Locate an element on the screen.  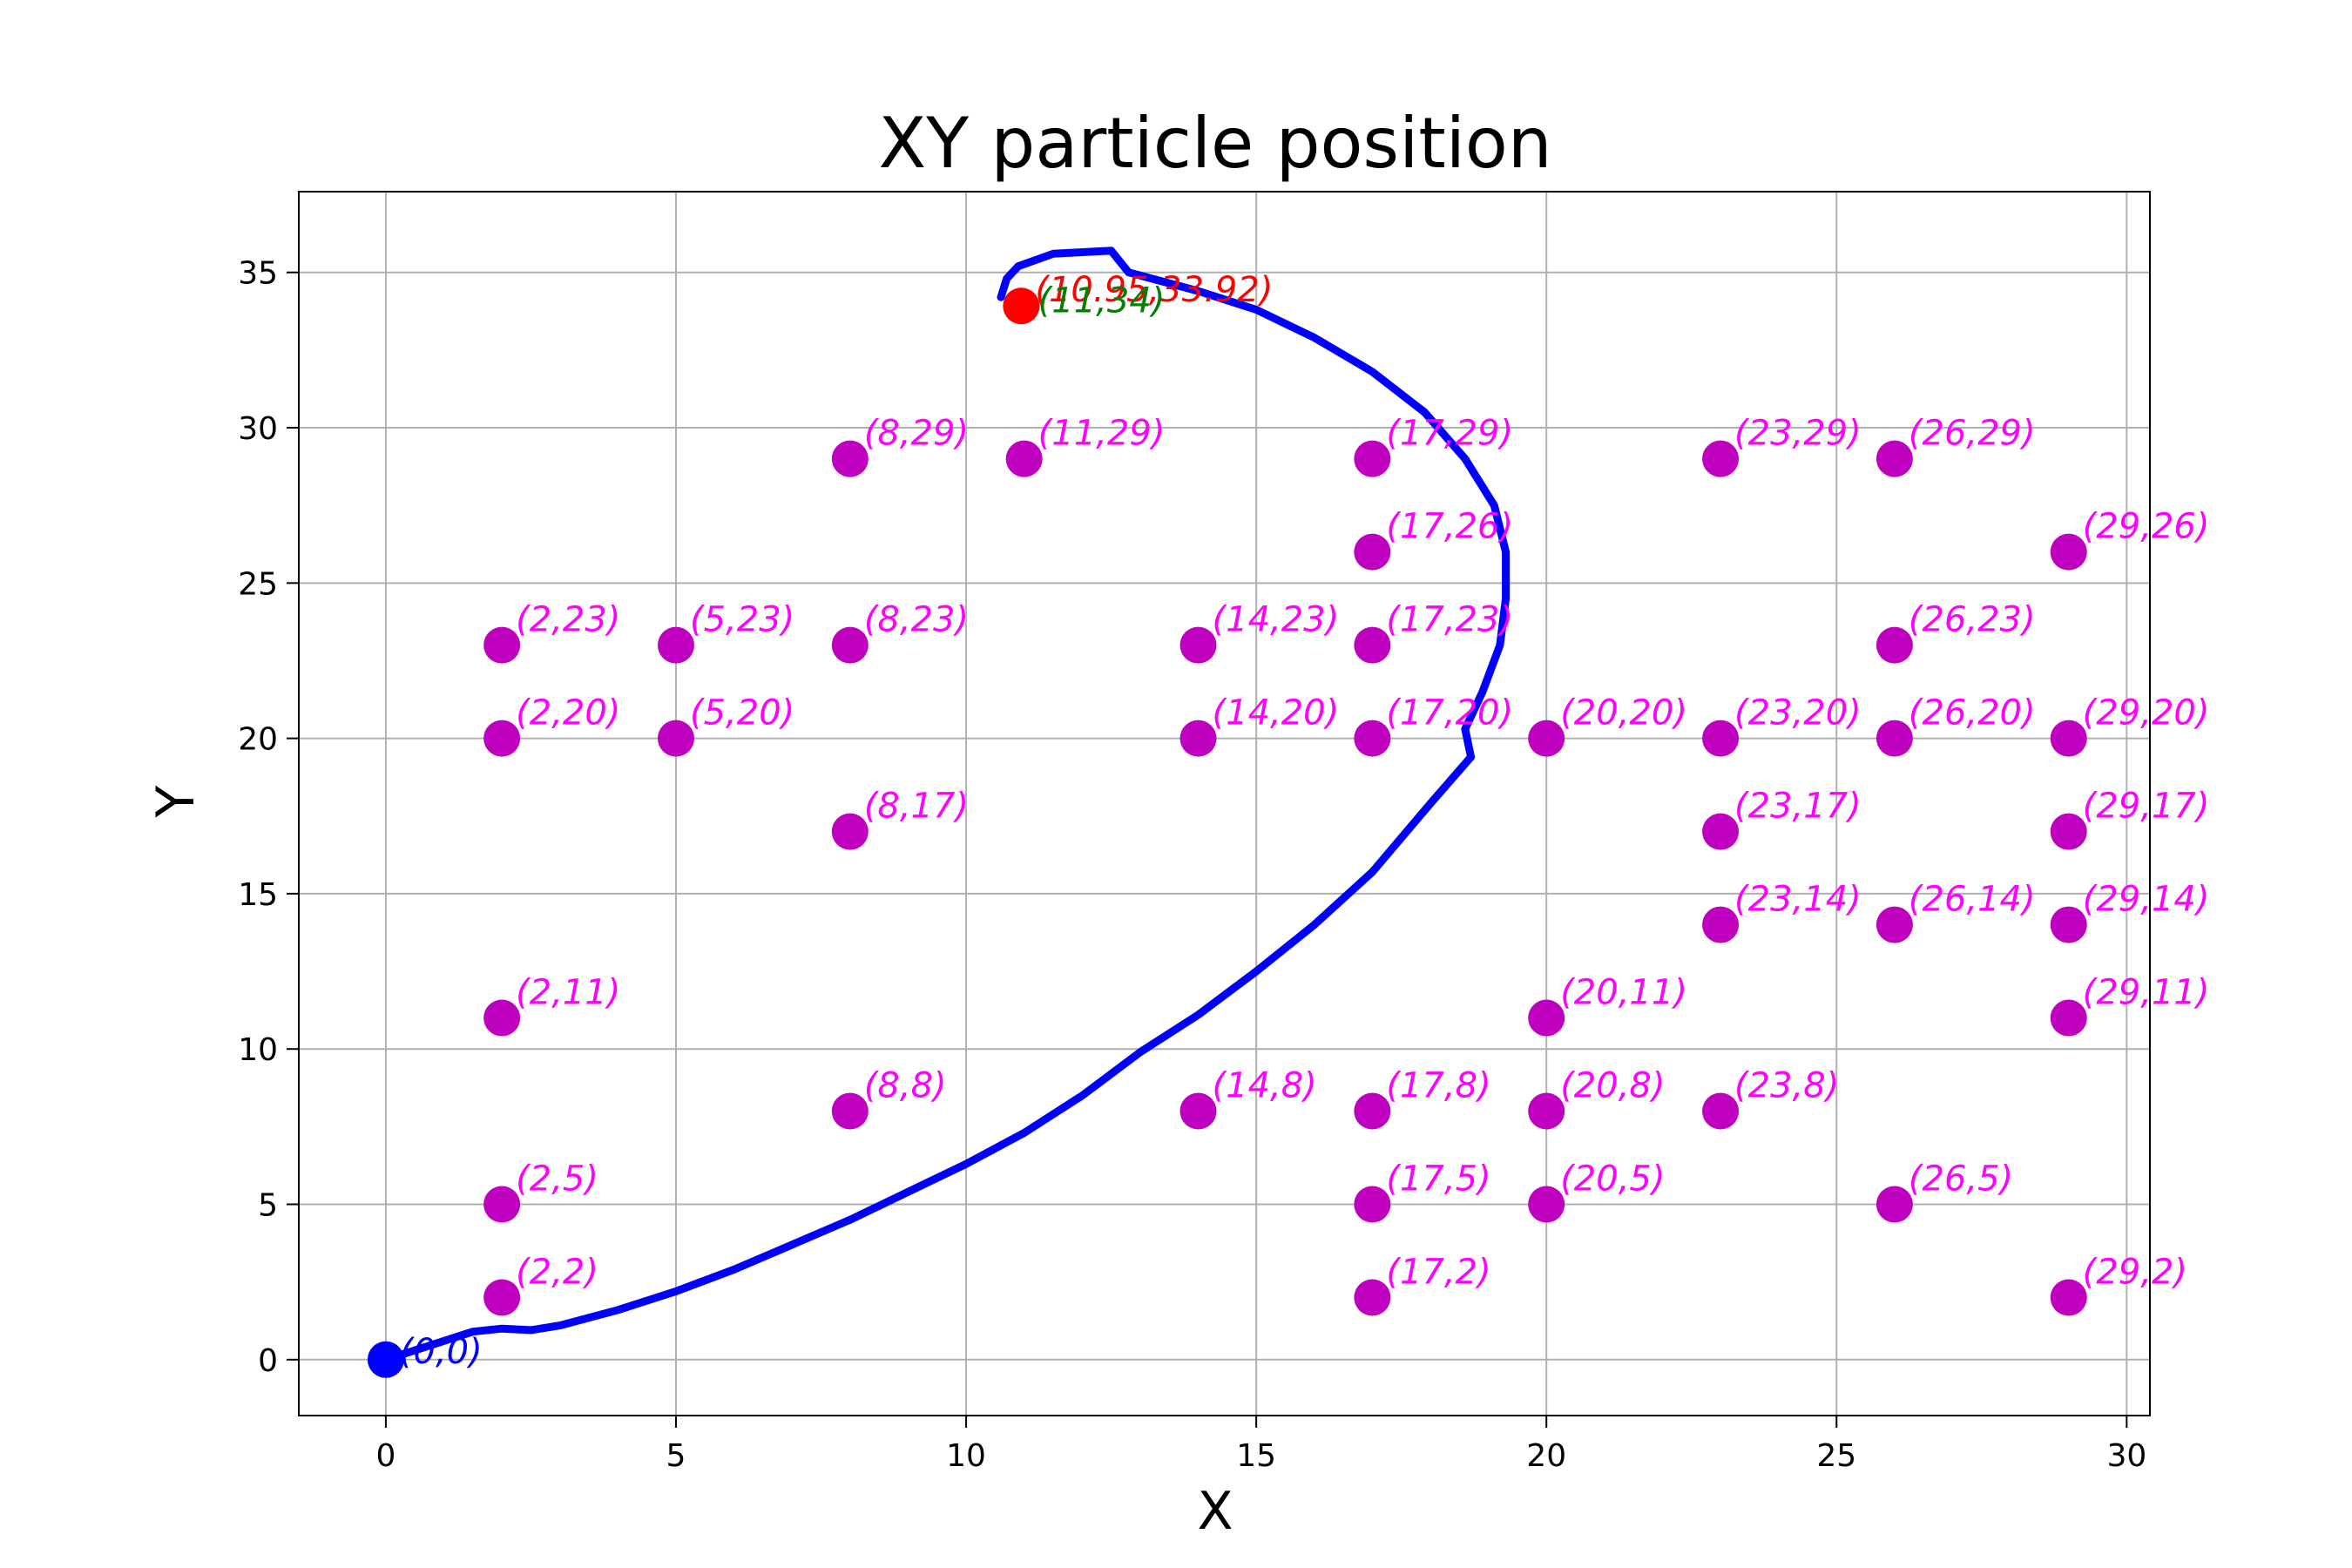
y-axis-label: Y is located at coordinates (175, 801).